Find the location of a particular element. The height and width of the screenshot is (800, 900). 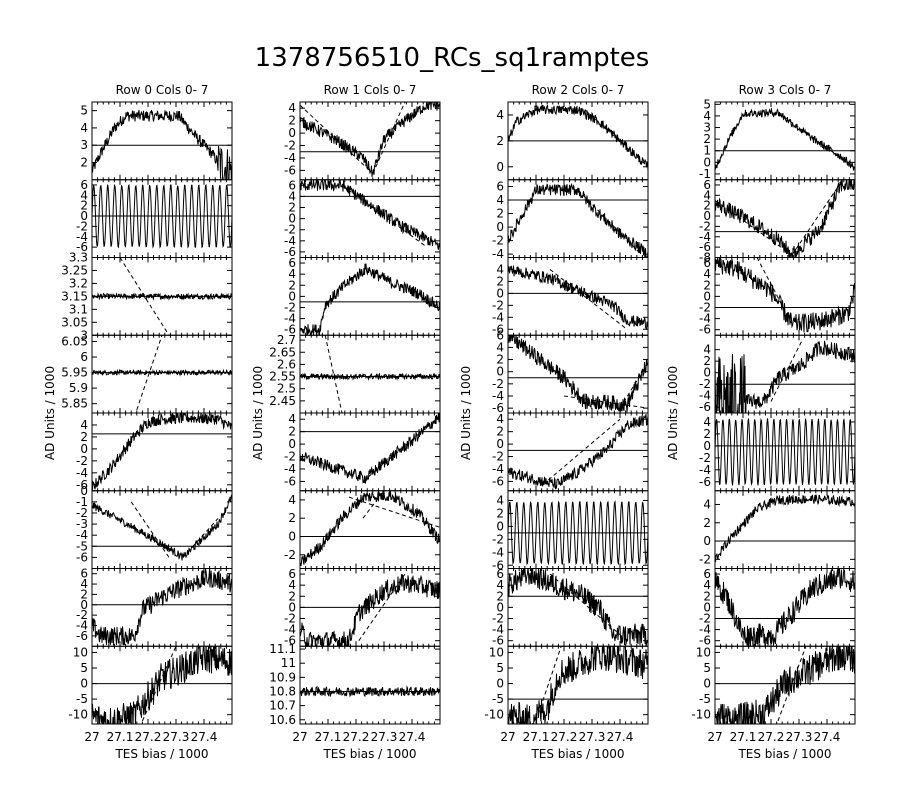

y-tick-label: 2.65 is located at coordinates (282, 352).